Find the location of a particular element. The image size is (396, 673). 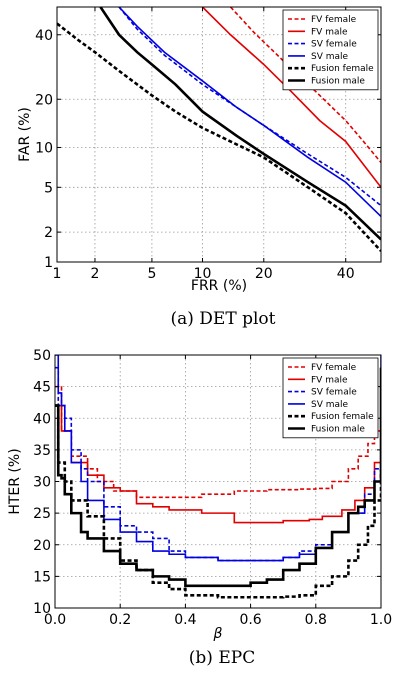

y-tick-label: 1 is located at coordinates (48, 263).